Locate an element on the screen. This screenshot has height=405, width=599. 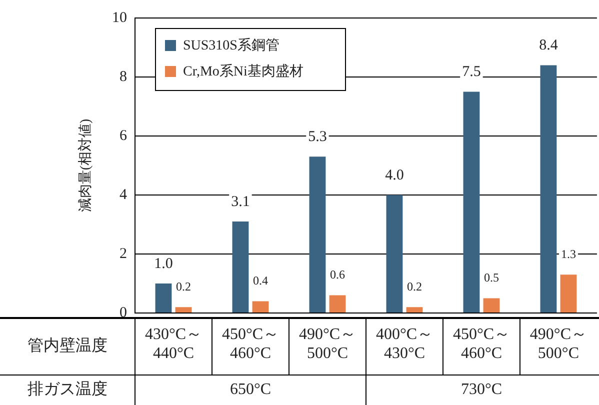
text: 5.3 is located at coordinates (317, 137).